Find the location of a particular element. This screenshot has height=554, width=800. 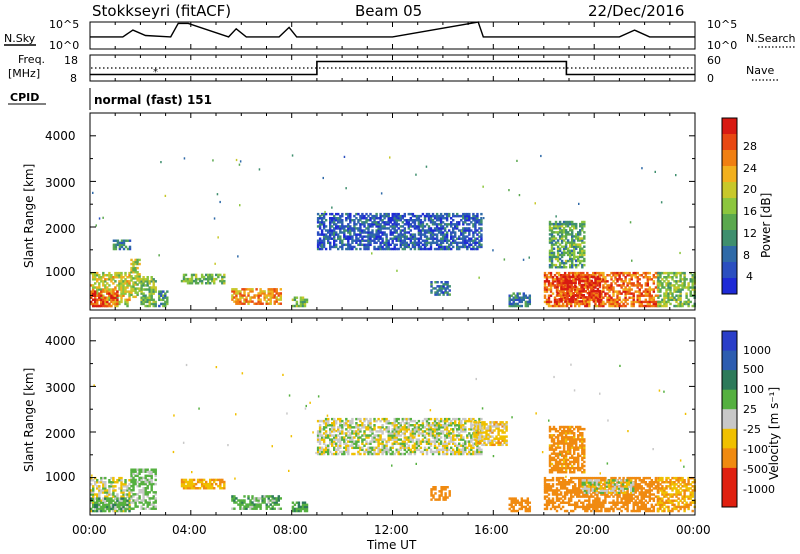

nsearch-label: N.Search is located at coordinates (771, 38).